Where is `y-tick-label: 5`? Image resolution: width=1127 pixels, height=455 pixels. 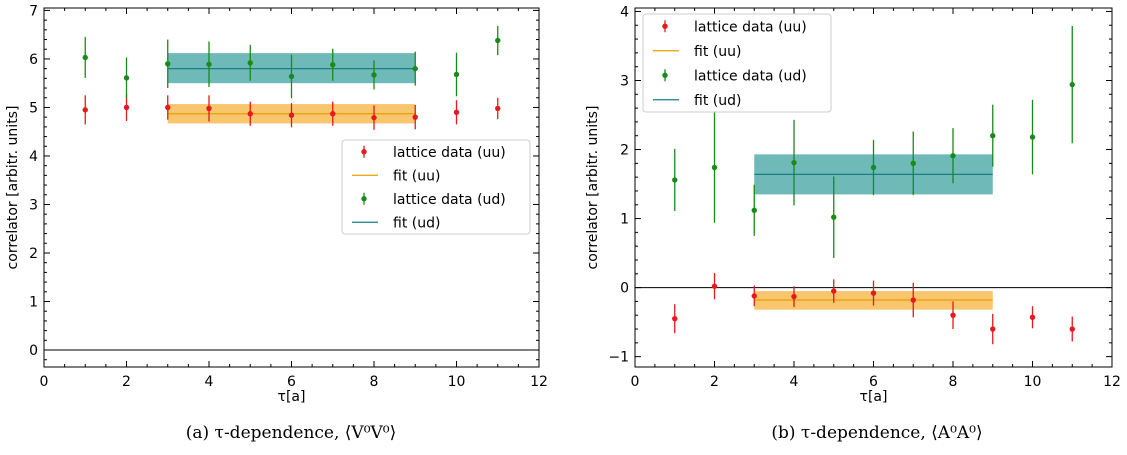
y-tick-label: 5 is located at coordinates (33, 108).